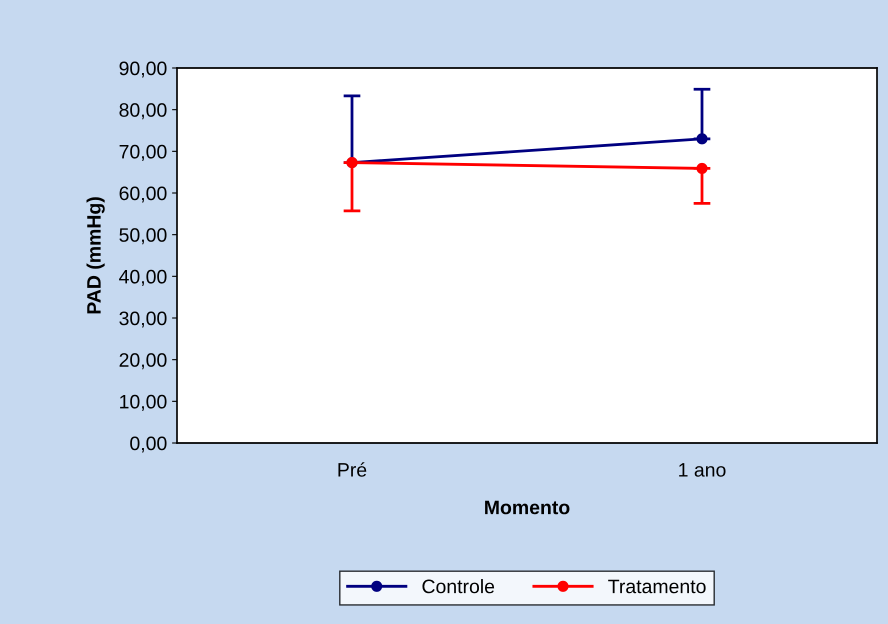 This screenshot has width=888, height=624. What do you see at coordinates (143, 236) in the screenshot?
I see `y-tick-label: 50,00` at bounding box center [143, 236].